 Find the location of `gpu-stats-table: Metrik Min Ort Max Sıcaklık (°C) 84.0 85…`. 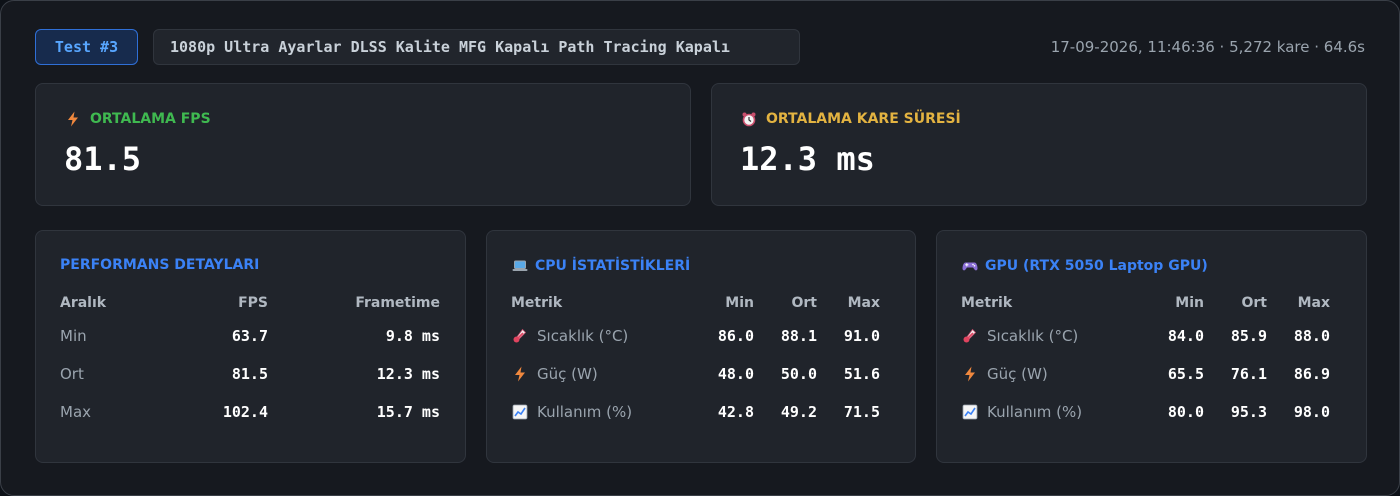

gpu-stats-table: Metrik Min Ort Max Sıcaklık (°C) 84.0 85… is located at coordinates (1145, 360).